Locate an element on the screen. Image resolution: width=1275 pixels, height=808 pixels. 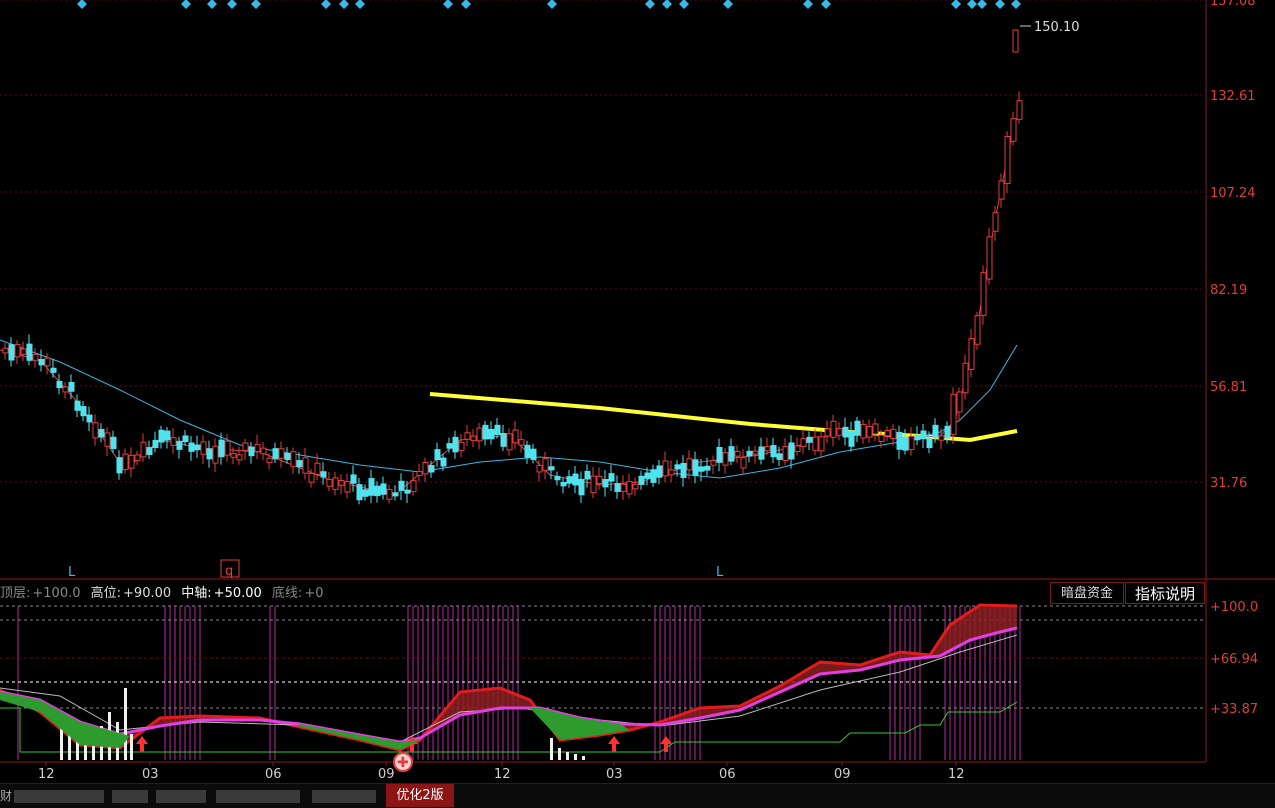
x-axis-label: 12 is located at coordinates (956, 774).